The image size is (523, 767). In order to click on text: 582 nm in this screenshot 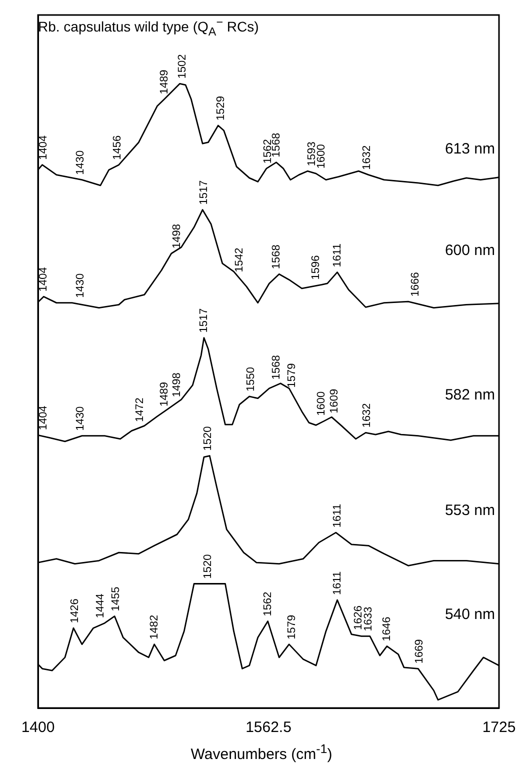, I will do `click(469, 395)`.